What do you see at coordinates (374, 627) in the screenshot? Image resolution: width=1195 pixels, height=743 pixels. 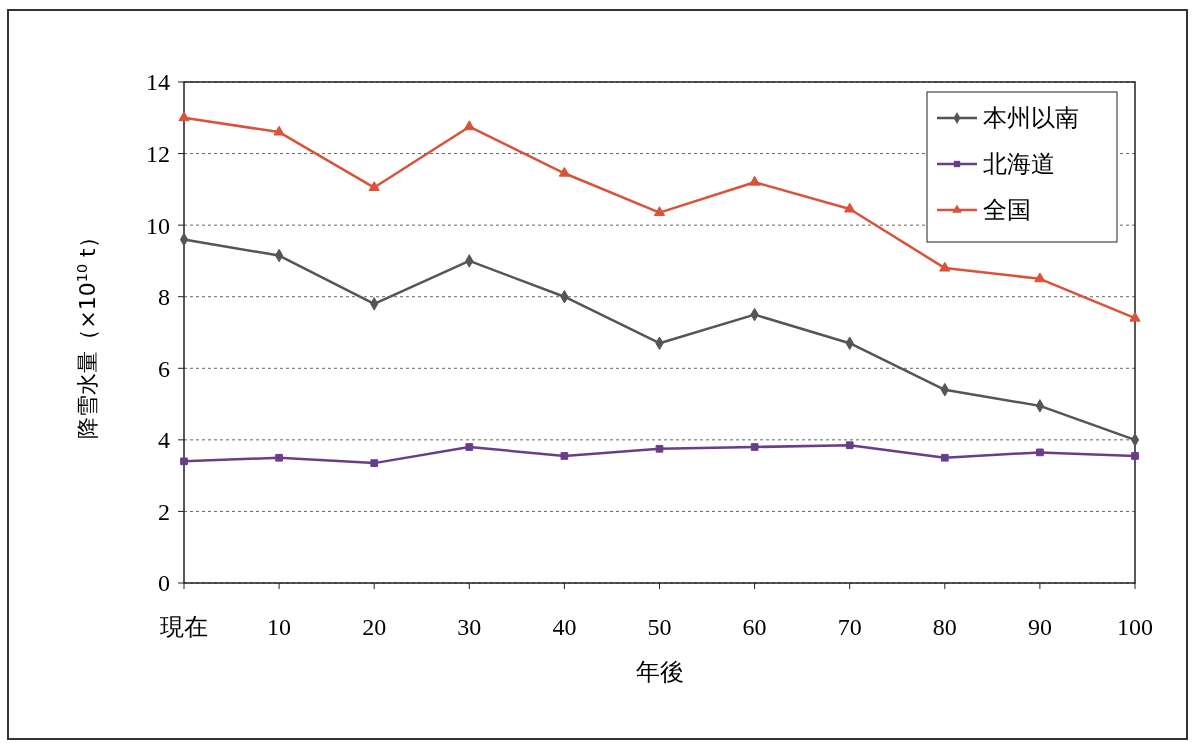 I see `x-tick-label: 20` at bounding box center [374, 627].